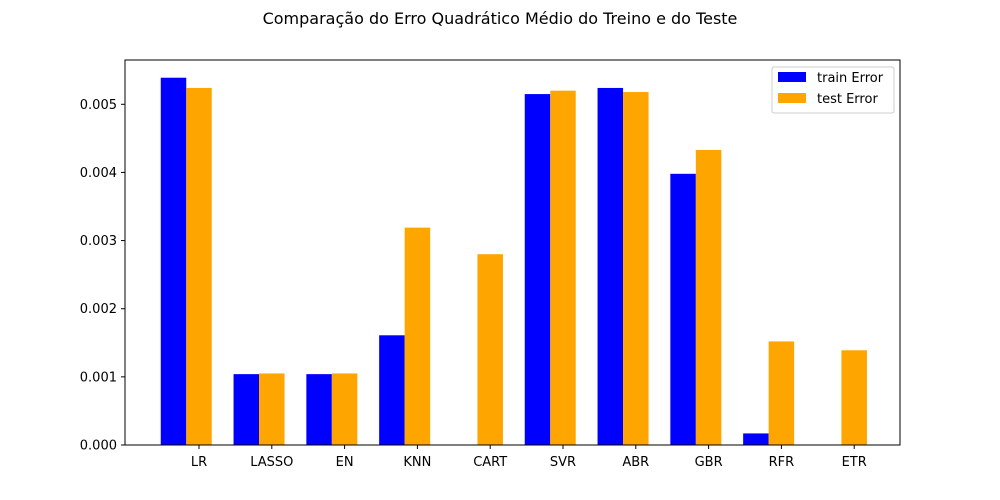 The image size is (1000, 500). I want to click on y-tick-label: 0.002, so click(98, 309).